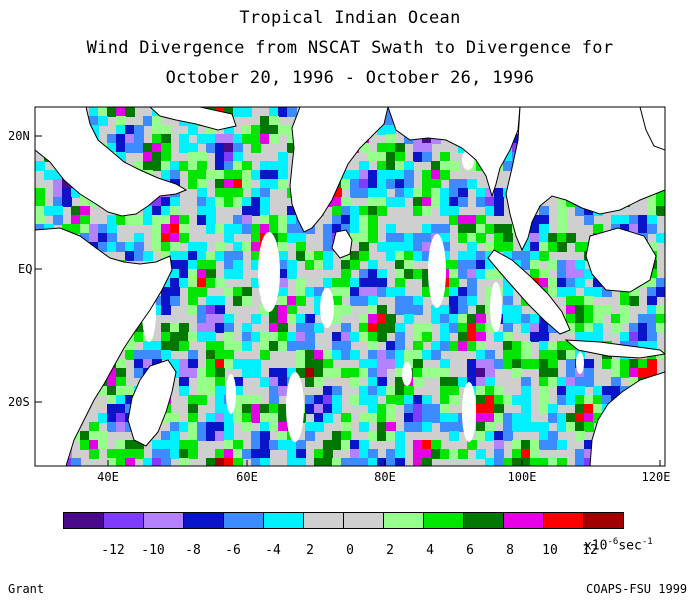  I want to click on colorbar-swatch, so click(243, 520).